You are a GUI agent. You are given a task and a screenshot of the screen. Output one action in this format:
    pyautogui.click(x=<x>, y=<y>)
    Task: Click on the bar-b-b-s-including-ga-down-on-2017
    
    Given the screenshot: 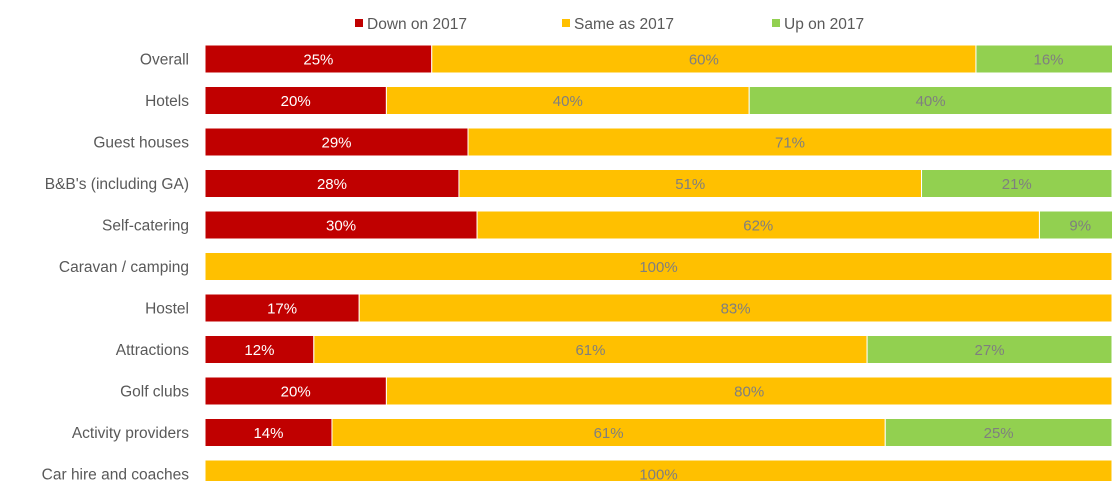 What is the action you would take?
    pyautogui.click(x=332, y=183)
    